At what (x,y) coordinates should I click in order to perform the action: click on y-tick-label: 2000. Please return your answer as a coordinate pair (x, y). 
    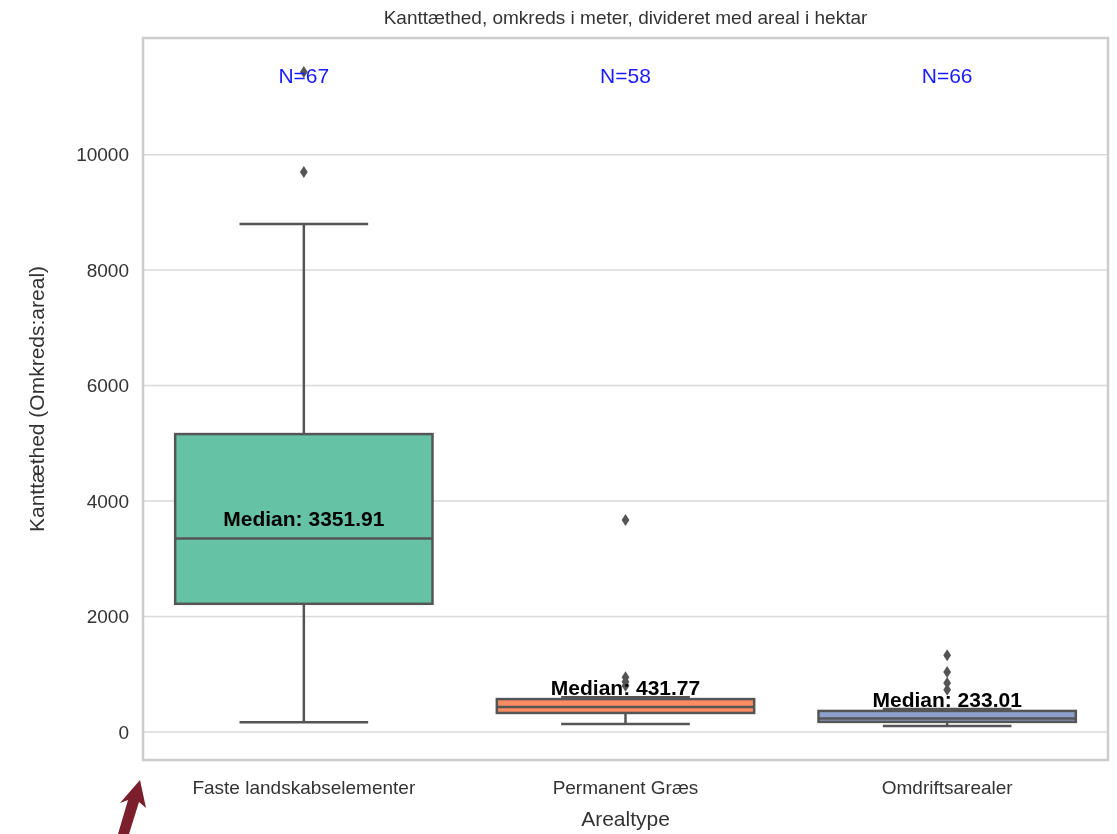
    Looking at the image, I should click on (107, 617).